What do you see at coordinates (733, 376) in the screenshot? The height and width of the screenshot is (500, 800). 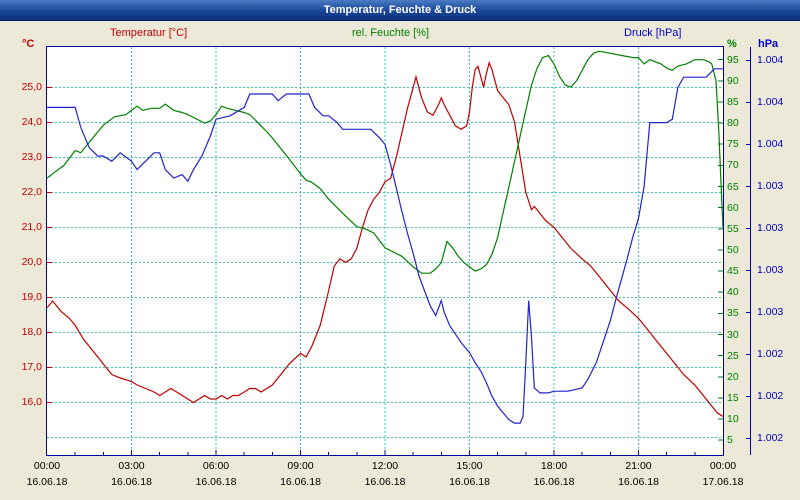 I see `humidity-axis-label: 20` at bounding box center [733, 376].